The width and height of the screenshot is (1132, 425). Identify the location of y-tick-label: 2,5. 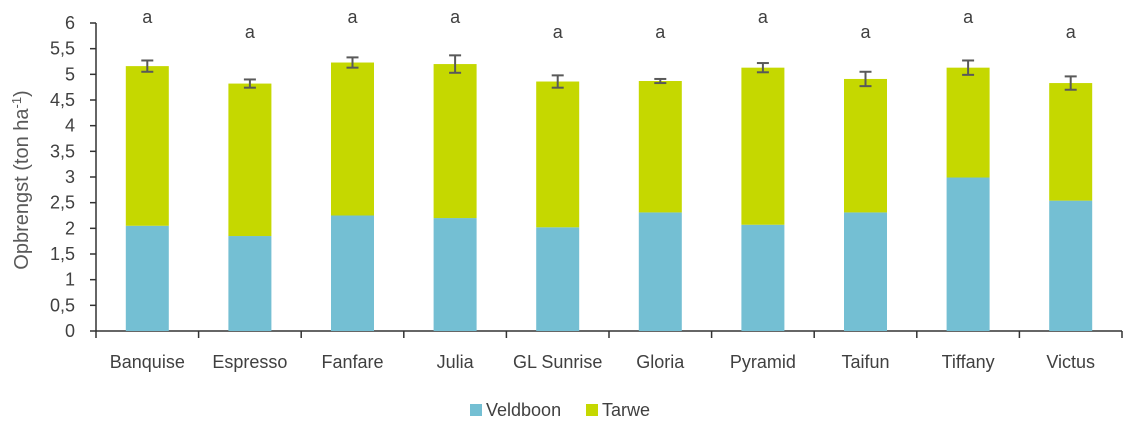
(62, 203).